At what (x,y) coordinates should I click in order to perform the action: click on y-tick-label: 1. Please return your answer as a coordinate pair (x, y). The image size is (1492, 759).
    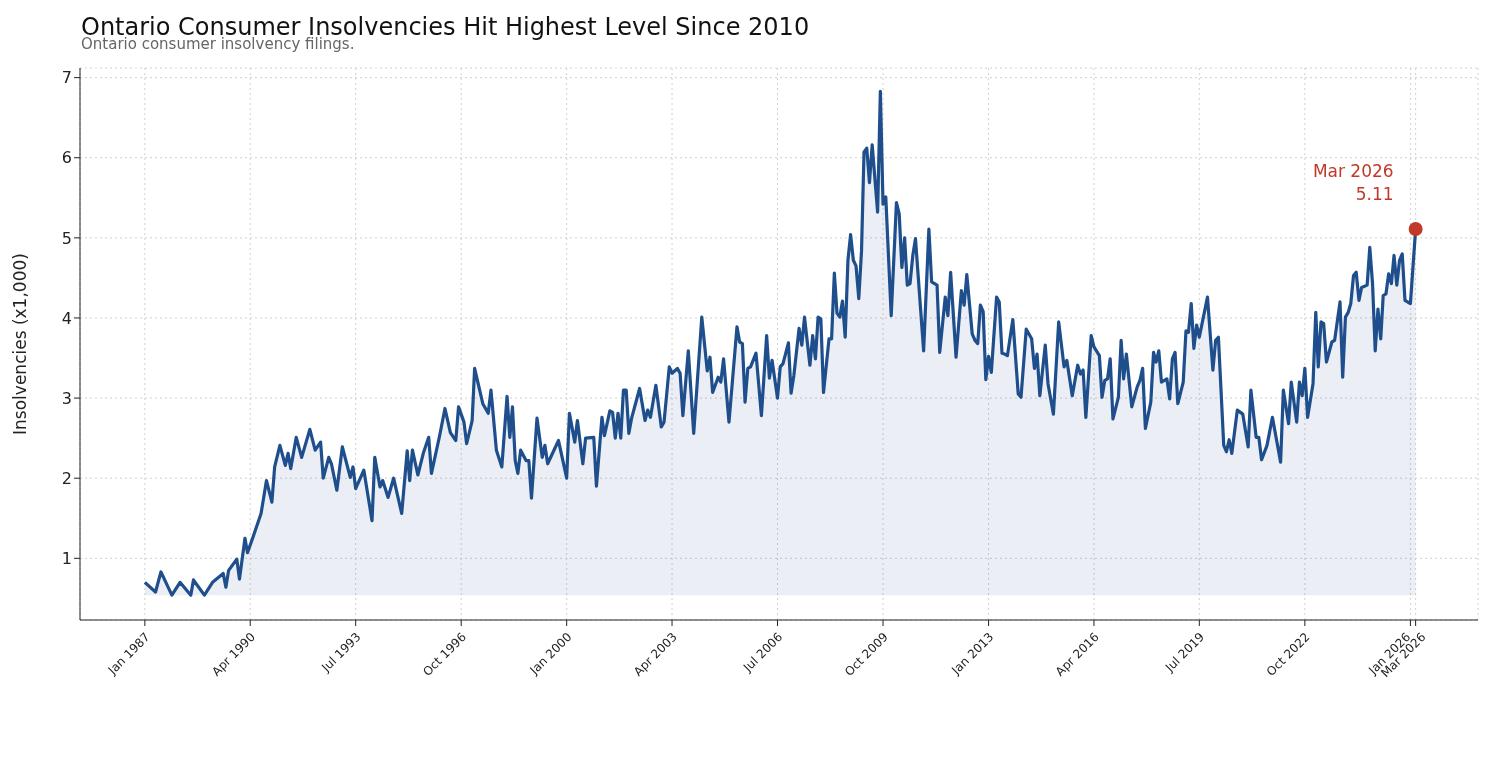
    Looking at the image, I should click on (66, 558).